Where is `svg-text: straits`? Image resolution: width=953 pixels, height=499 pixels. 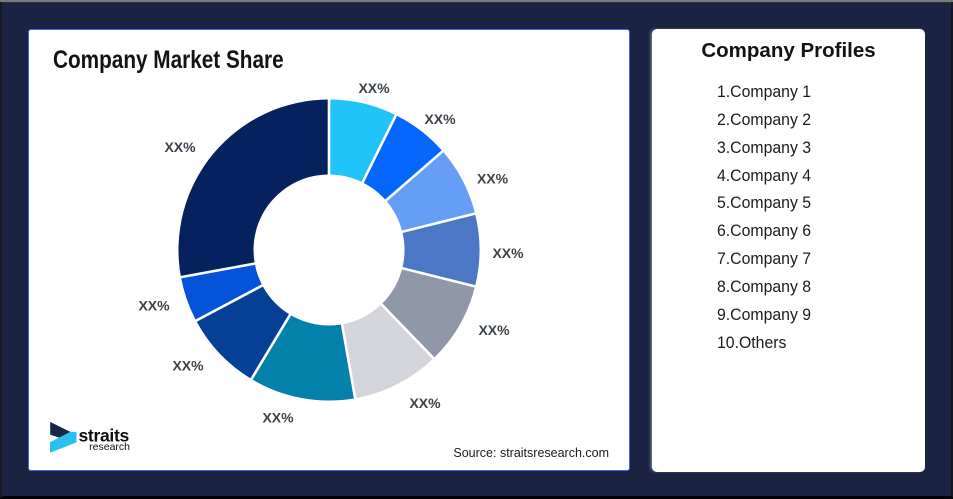 svg-text: straits is located at coordinates (104, 436).